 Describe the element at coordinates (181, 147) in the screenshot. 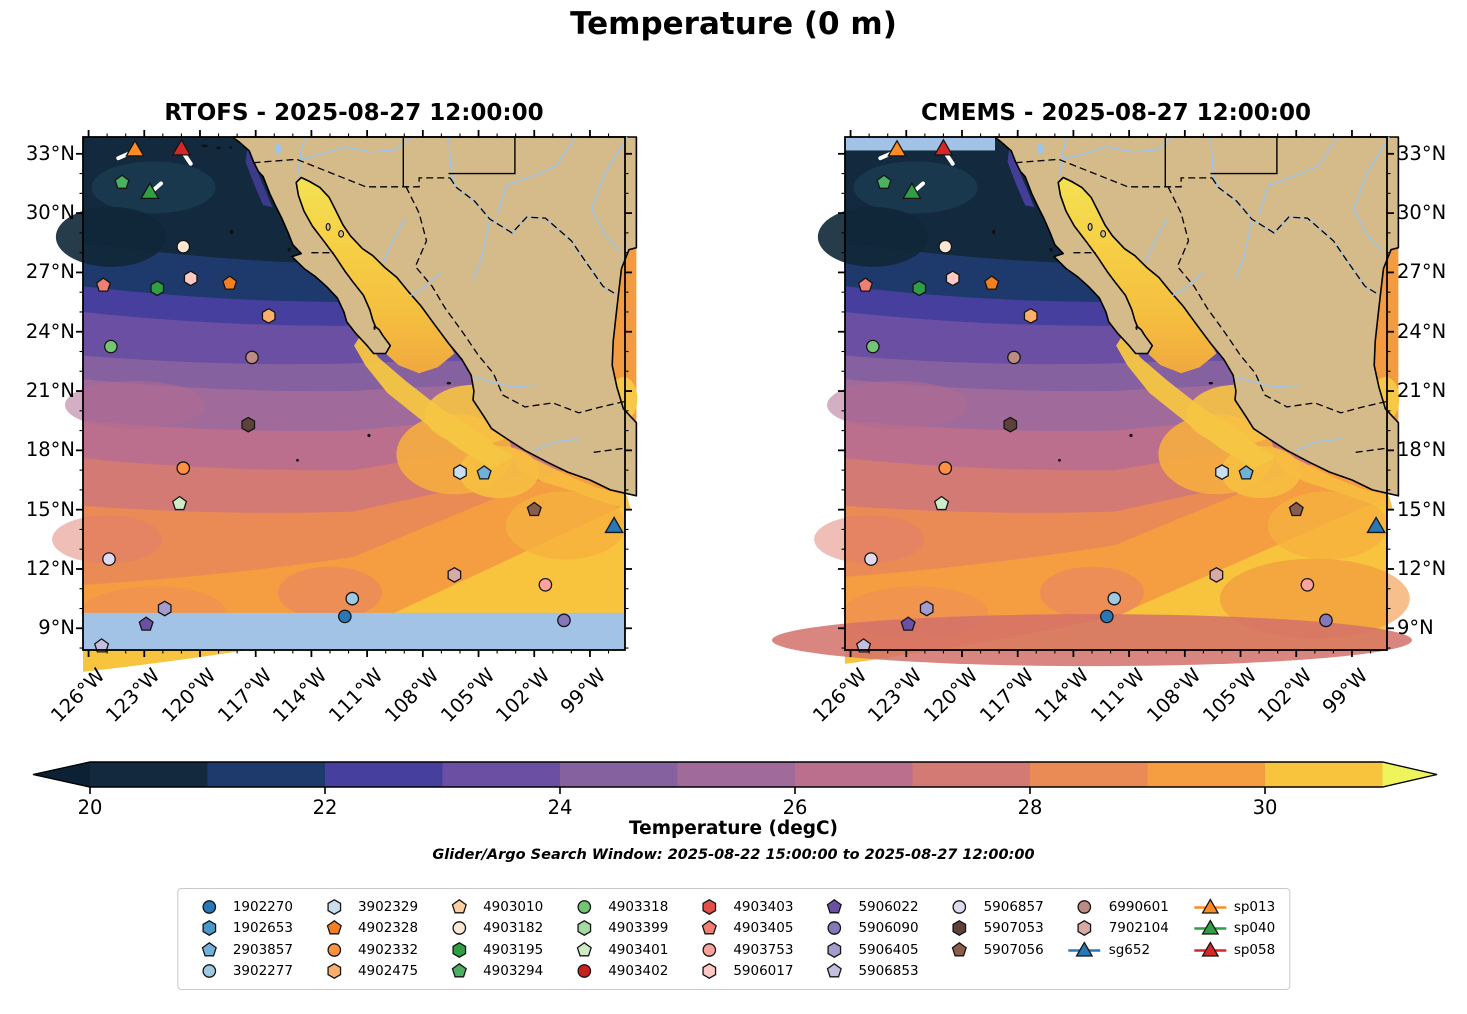

I see `platform-marker-sp058` at that location.